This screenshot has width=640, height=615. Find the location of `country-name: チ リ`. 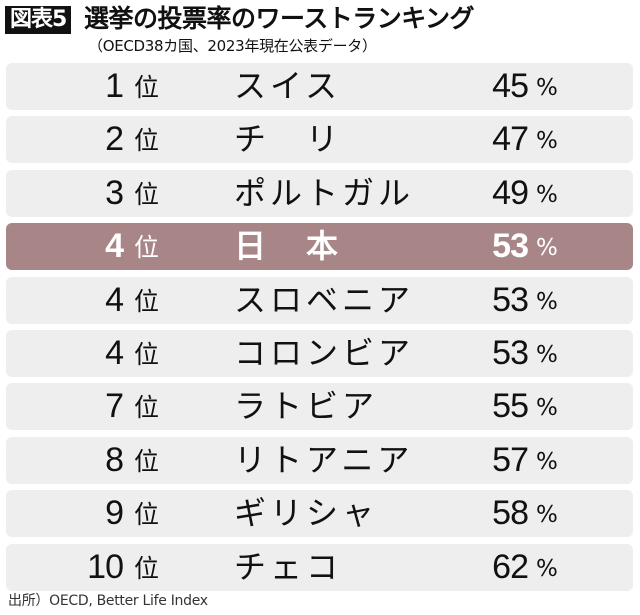

country-name: チ リ is located at coordinates (288, 139).